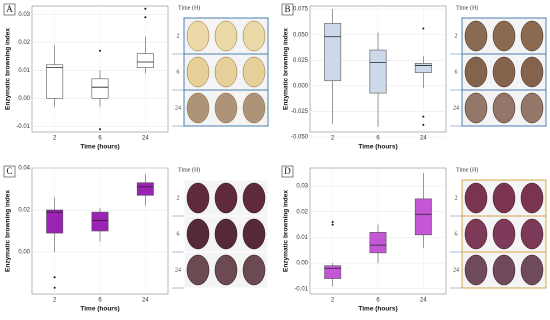 This screenshot has width=550, height=320. What do you see at coordinates (301, 289) in the screenshot?
I see `y-tick-label: -0.01` at bounding box center [301, 289].